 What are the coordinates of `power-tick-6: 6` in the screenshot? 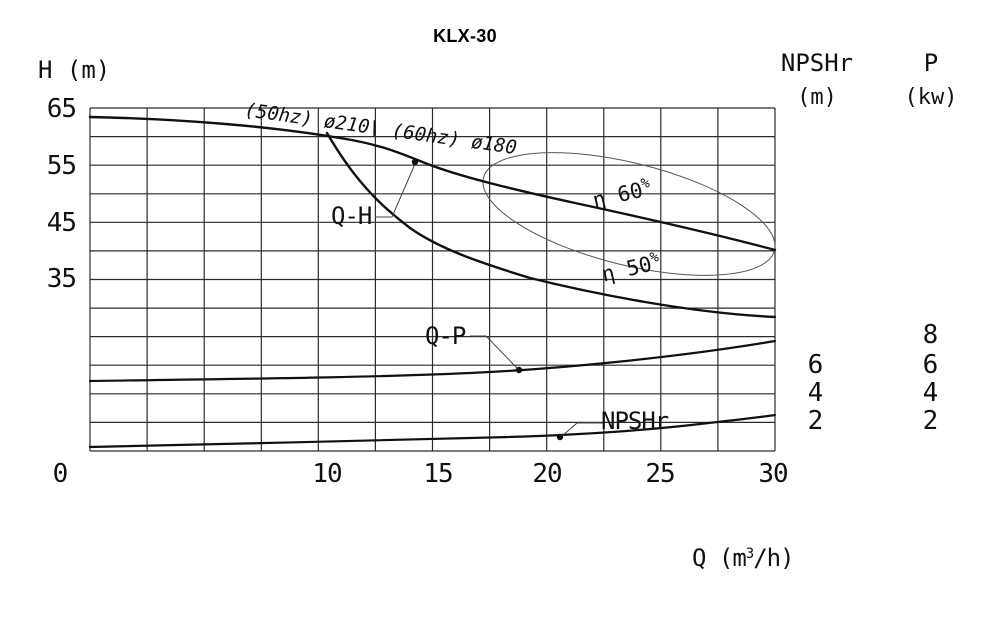 It's located at (930, 365).